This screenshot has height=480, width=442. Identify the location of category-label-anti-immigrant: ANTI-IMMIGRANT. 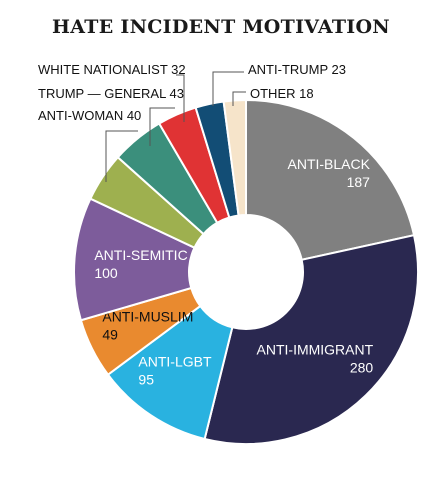
(315, 350).